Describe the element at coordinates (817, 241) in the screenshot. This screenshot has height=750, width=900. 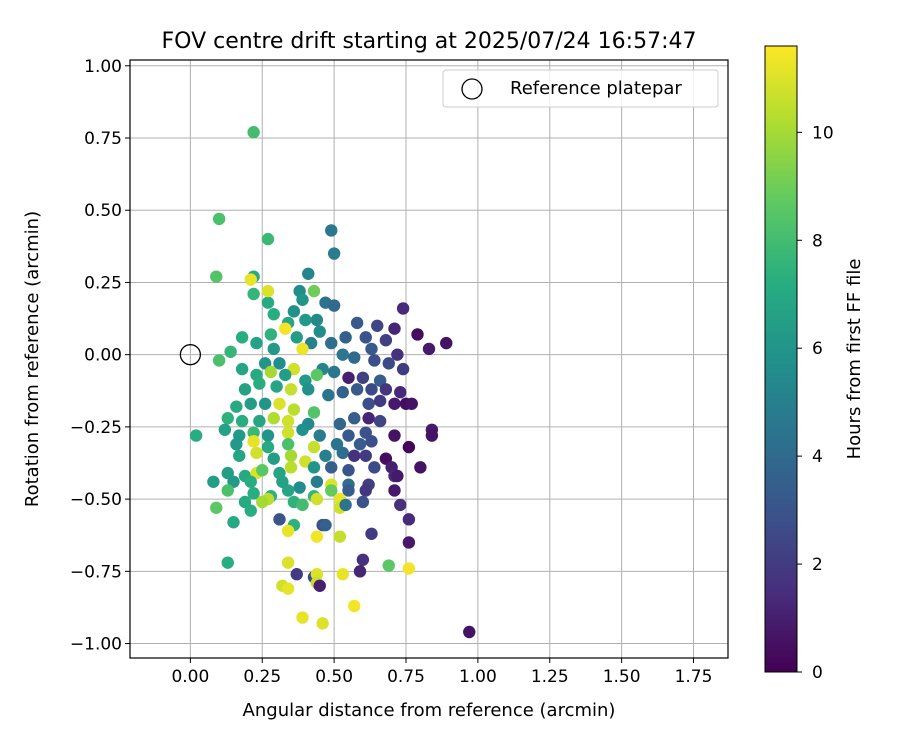
I see `colorbar-tick-label: 8` at that location.